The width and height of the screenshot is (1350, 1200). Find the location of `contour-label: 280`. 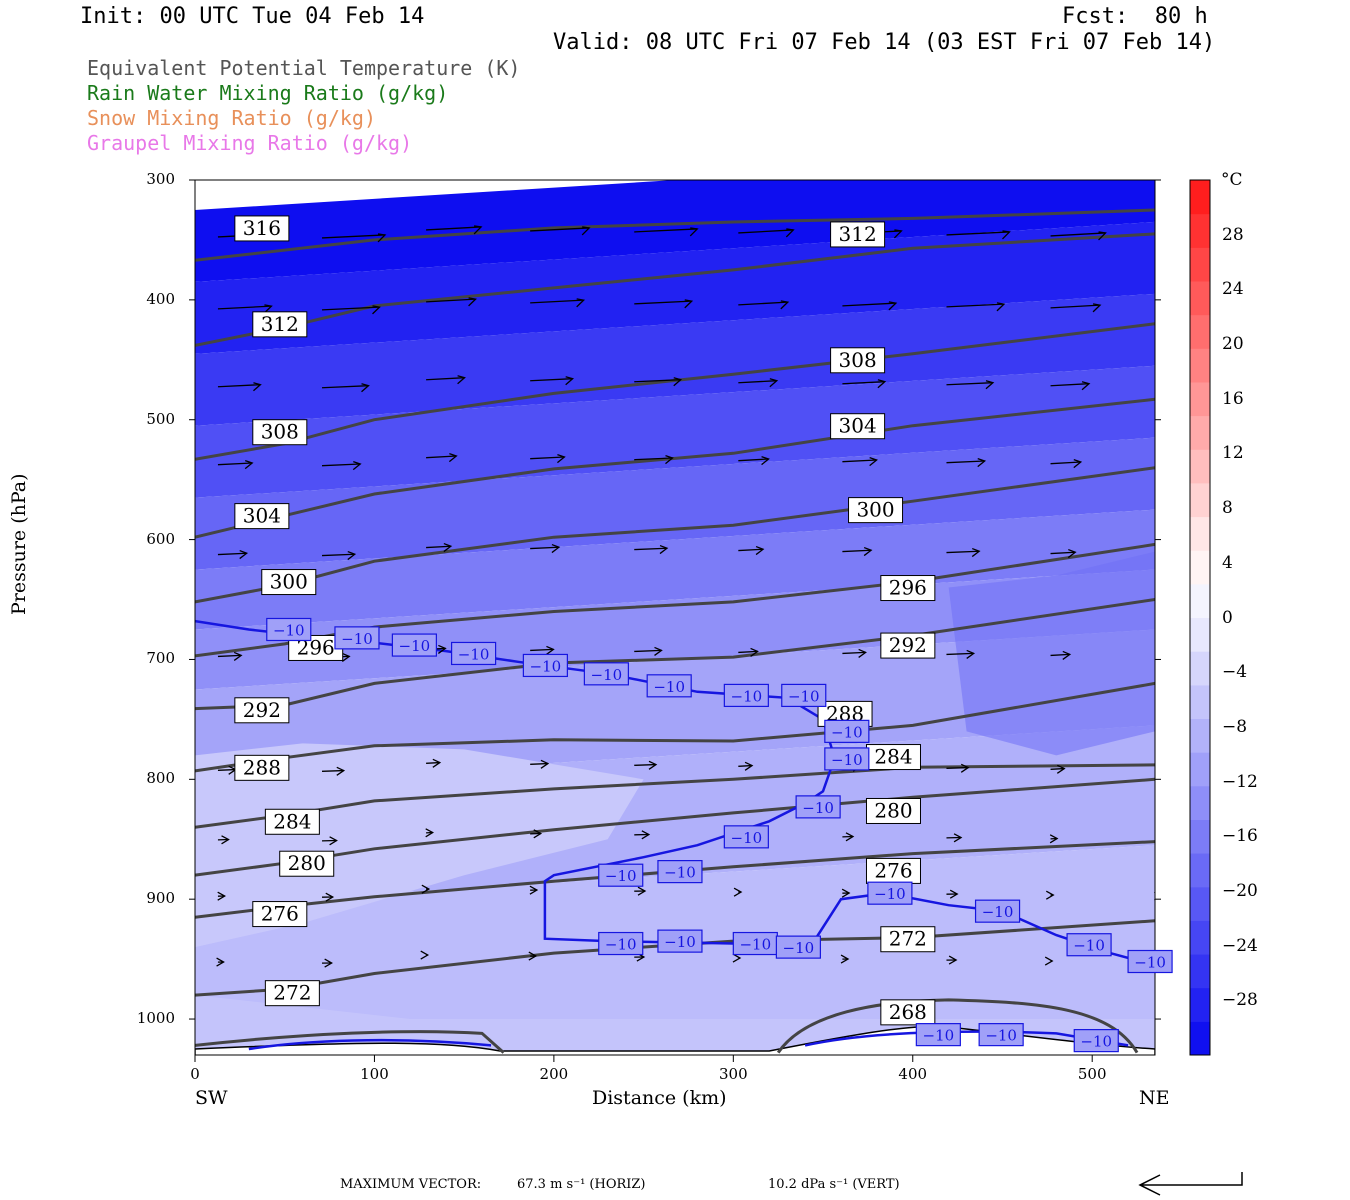

contour-label: 280 is located at coordinates (893, 810).